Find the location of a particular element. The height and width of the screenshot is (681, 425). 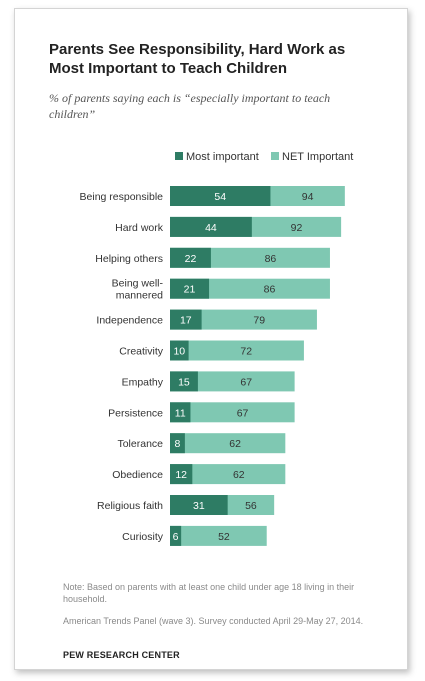

data-label-most: 44 is located at coordinates (211, 228).